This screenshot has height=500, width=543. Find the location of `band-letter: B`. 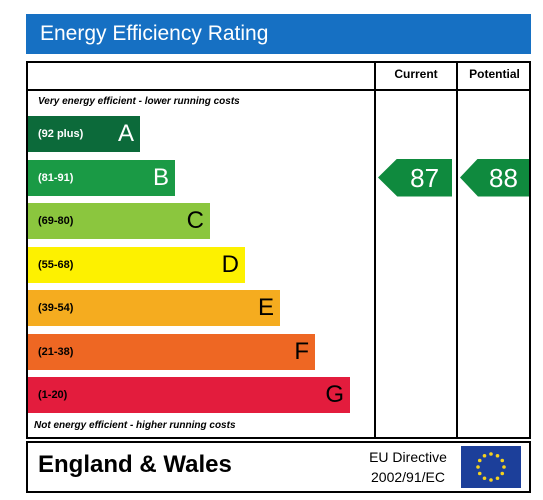

band-letter: B is located at coordinates (160, 177).